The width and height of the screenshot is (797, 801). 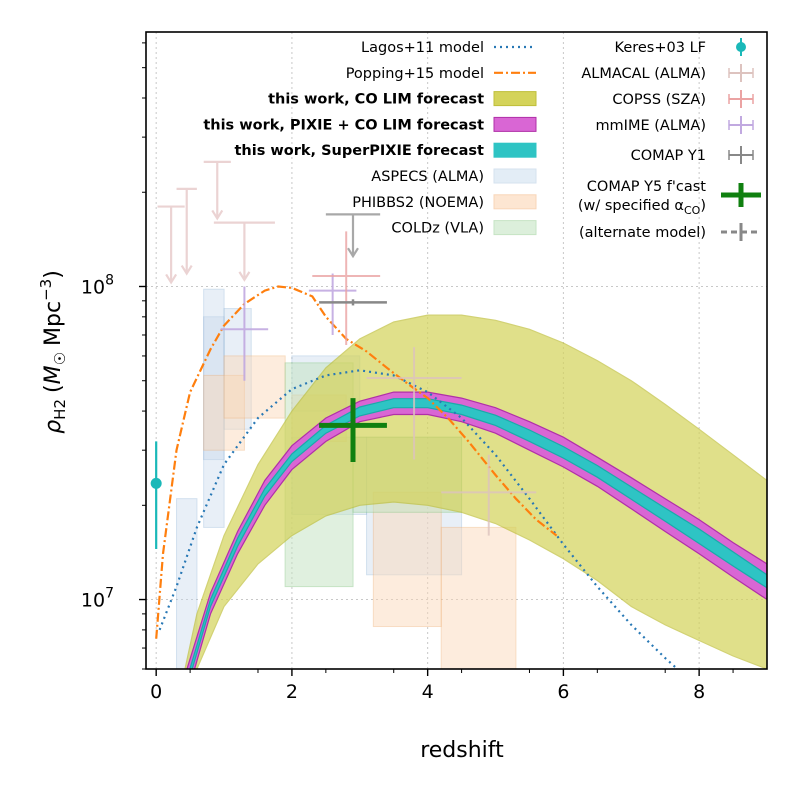 I want to click on y-tick-exp: 8, so click(x=109, y=280).